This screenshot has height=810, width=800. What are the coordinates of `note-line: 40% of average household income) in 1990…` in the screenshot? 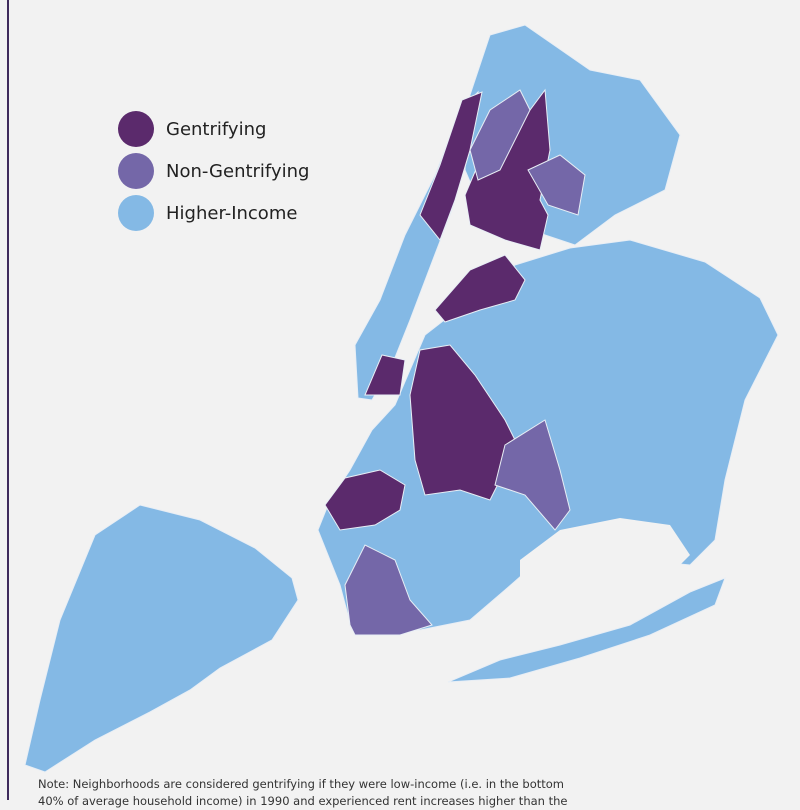 It's located at (303, 801).